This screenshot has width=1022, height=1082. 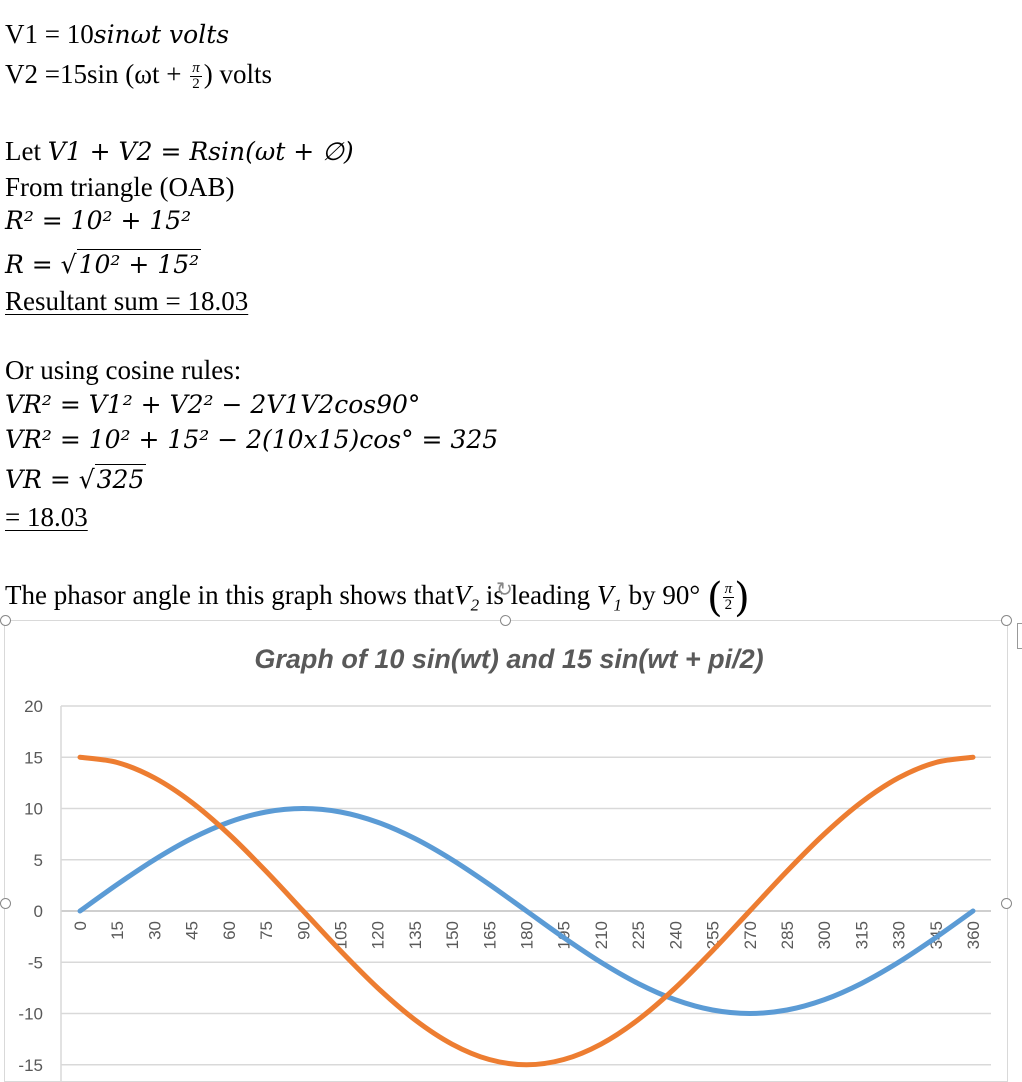 I want to click on y-tick-label: 15, so click(x=33, y=757).